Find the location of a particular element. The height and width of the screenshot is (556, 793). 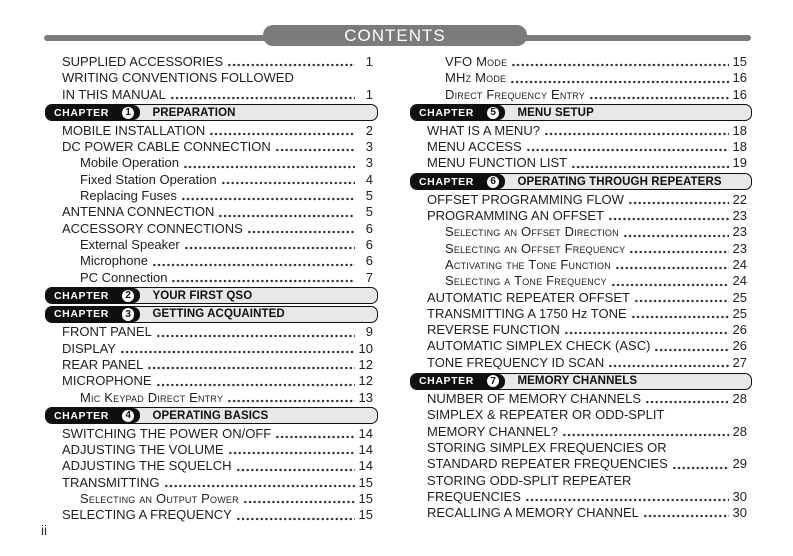

toc-entry: Microphone 6 is located at coordinates (211, 261).